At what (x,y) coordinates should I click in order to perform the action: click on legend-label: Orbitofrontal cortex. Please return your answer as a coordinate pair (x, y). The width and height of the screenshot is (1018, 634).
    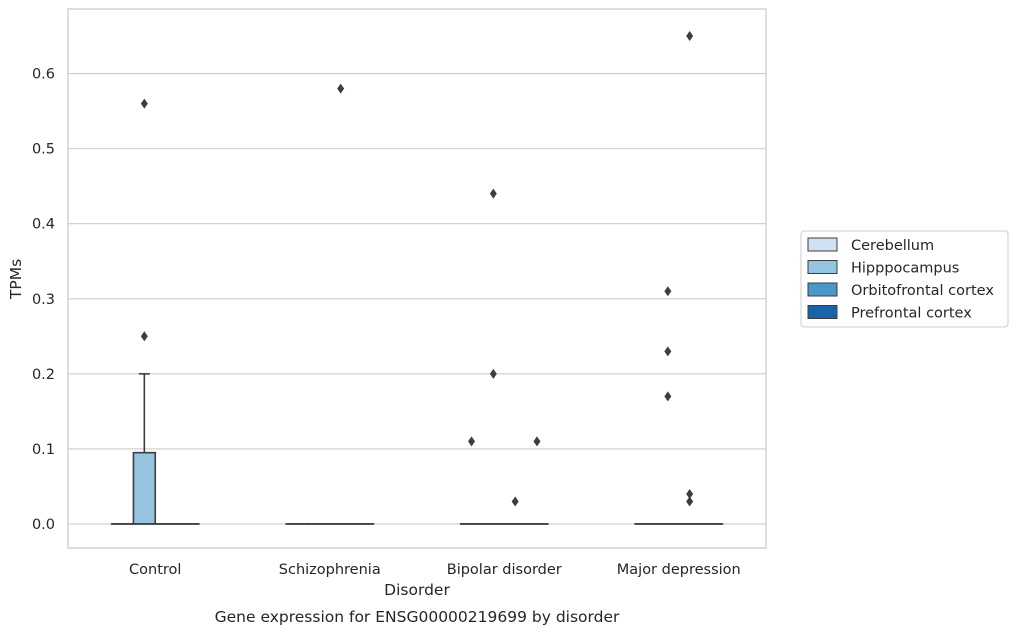
    Looking at the image, I should click on (922, 291).